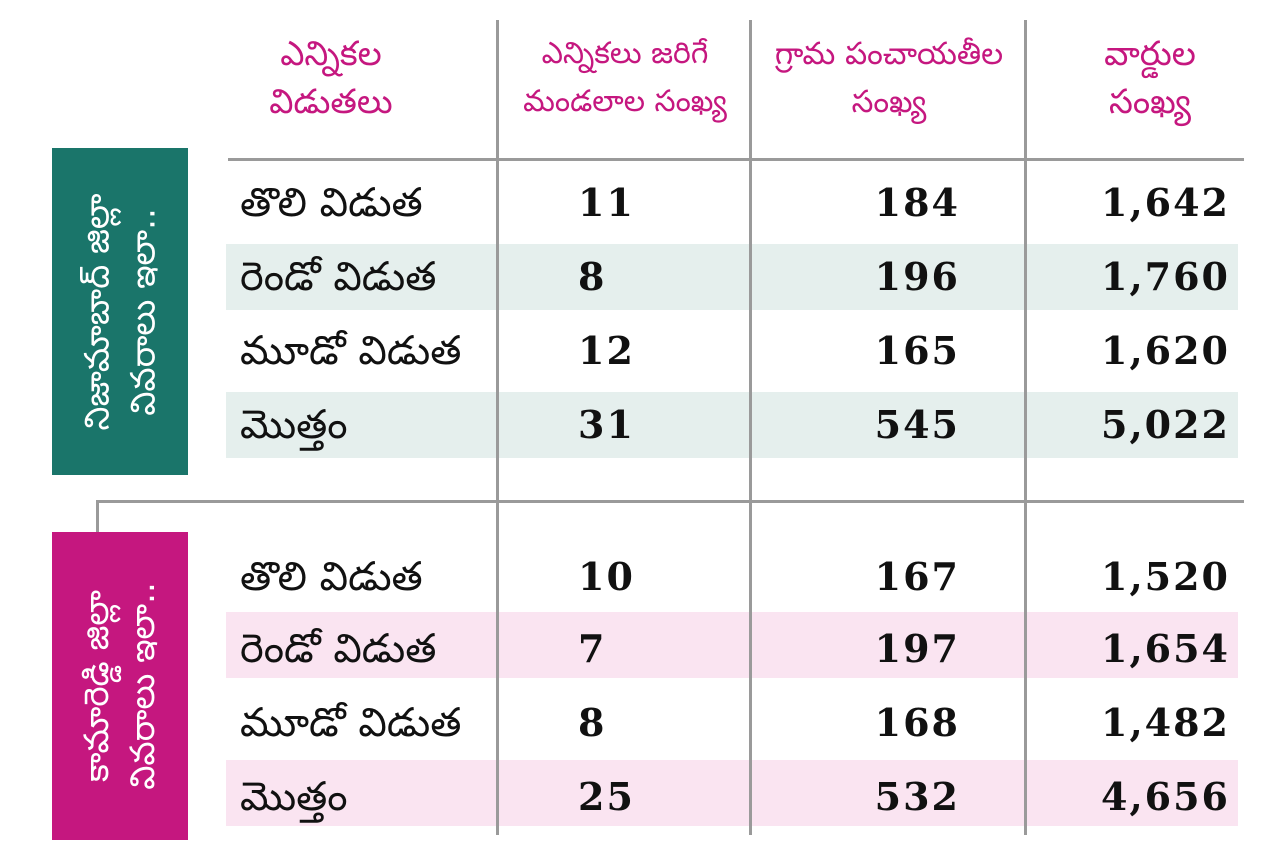 This screenshot has height=857, width=1267. Describe the element at coordinates (1165, 276) in the screenshot. I see `wards-value: 1,760` at that location.